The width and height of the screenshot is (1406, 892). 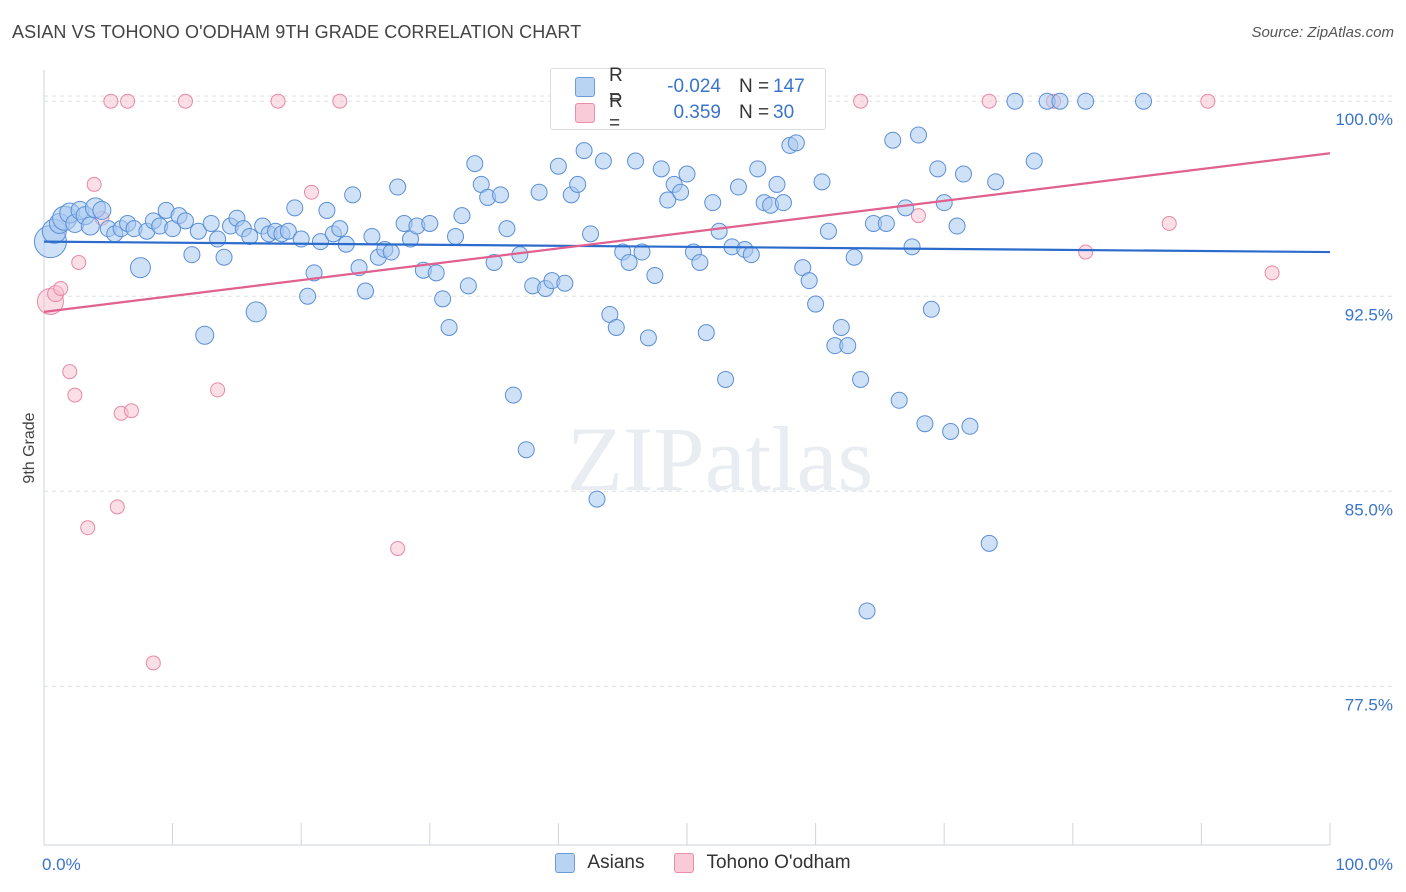 What do you see at coordinates (688, 99) in the screenshot?
I see `stats-legend: R = -0.024 N = 147 R = 0.359 N = 30` at bounding box center [688, 99].